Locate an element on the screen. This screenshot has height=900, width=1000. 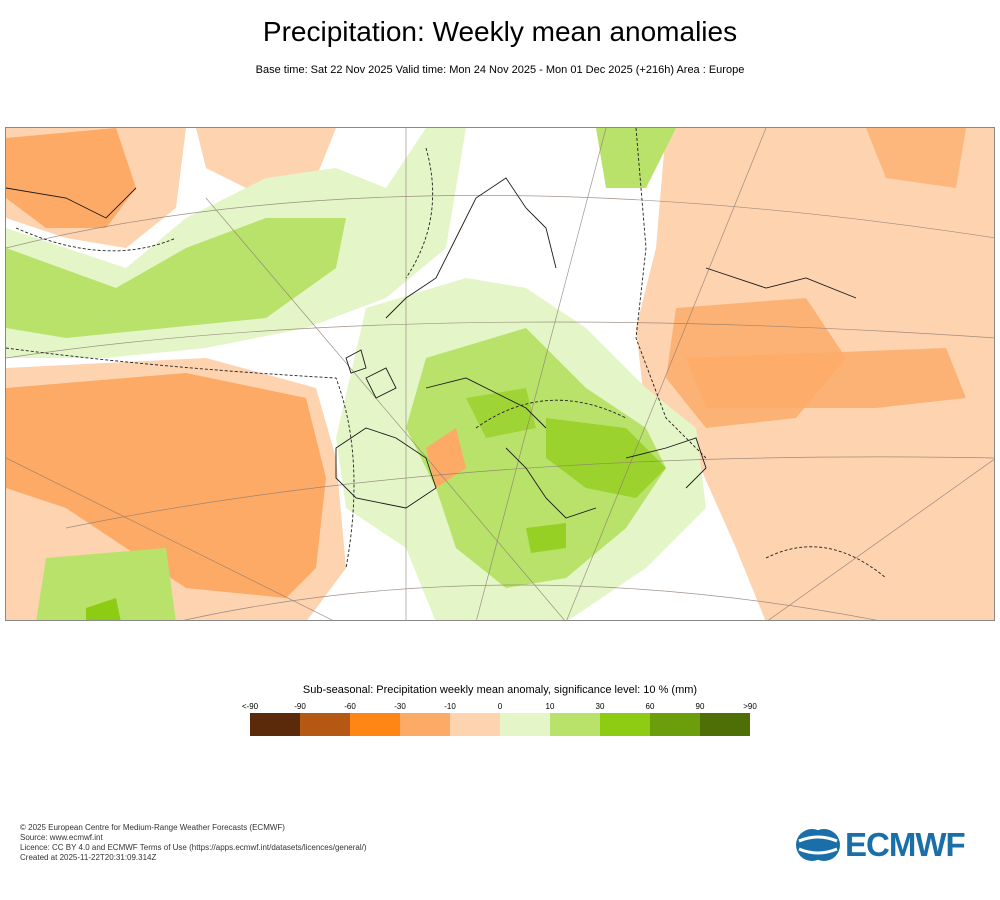
legend-tick-label: -10 is located at coordinates (450, 706).